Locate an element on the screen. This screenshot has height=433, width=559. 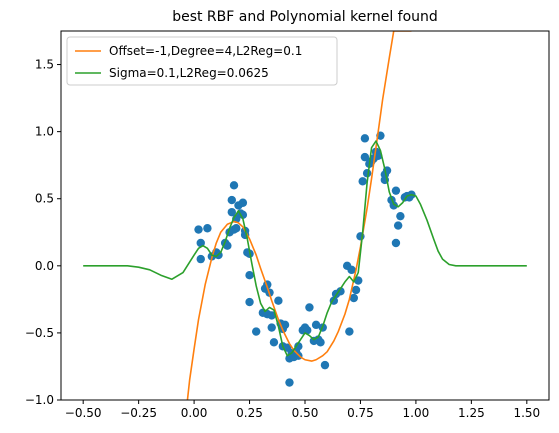
x-tick-label: −0.25 is located at coordinates (138, 413).